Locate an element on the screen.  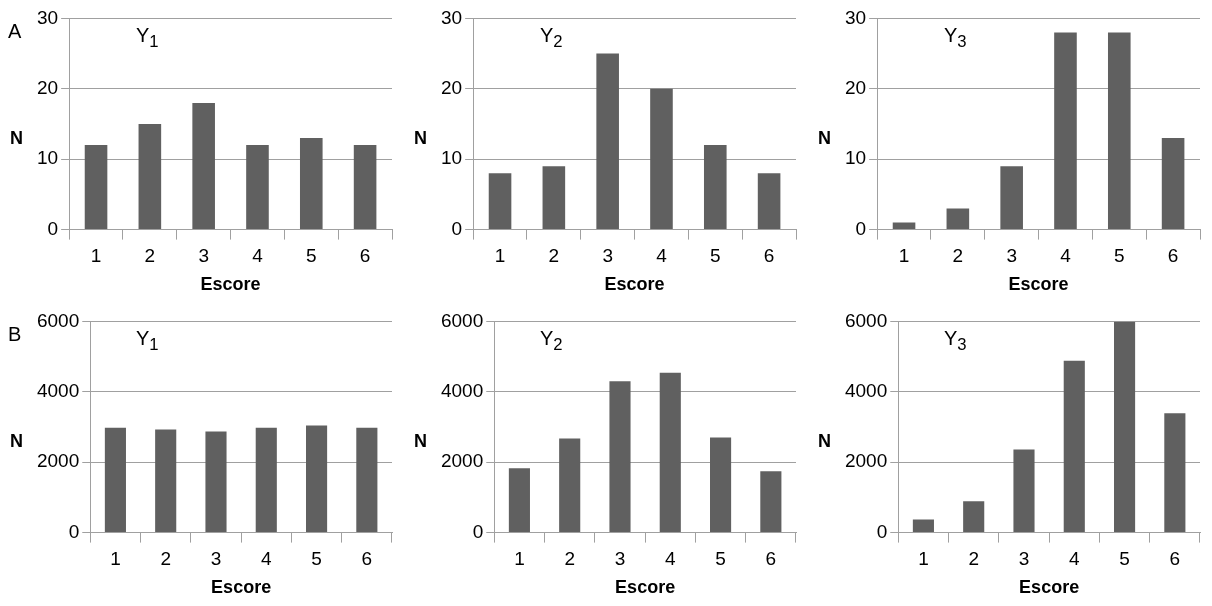
text: B is located at coordinates (15, 334).